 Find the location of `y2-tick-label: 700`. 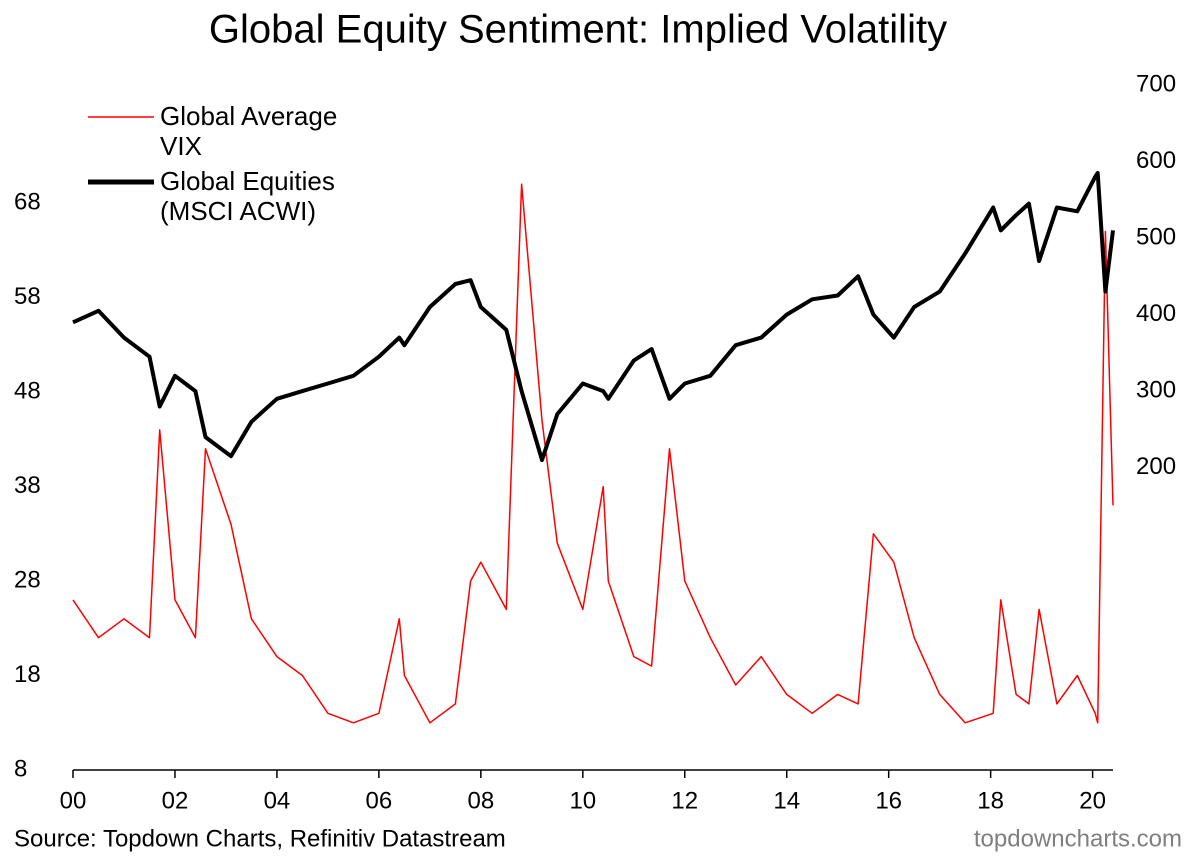

y2-tick-label: 700 is located at coordinates (1156, 83).